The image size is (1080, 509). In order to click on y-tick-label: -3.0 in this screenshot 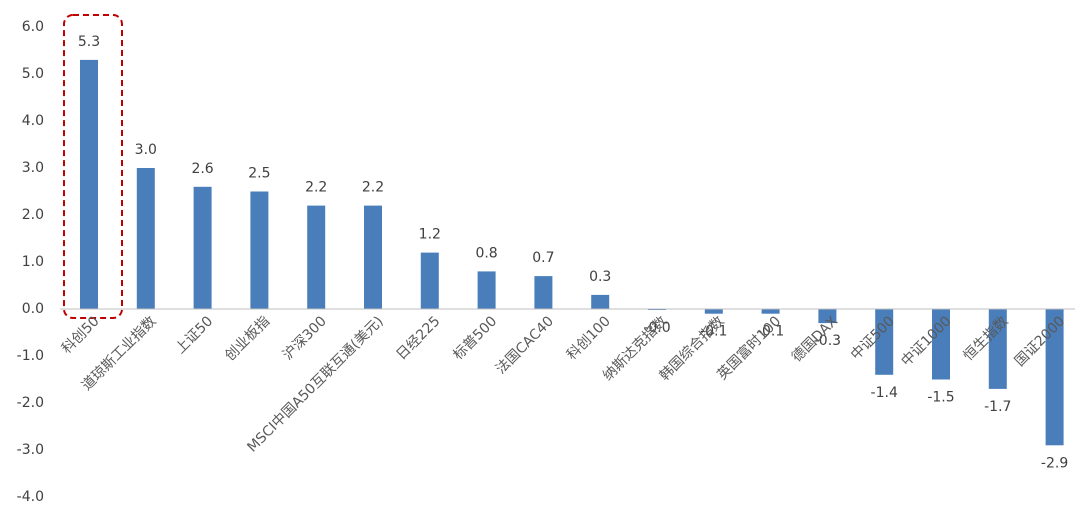, I will do `click(30, 450)`.